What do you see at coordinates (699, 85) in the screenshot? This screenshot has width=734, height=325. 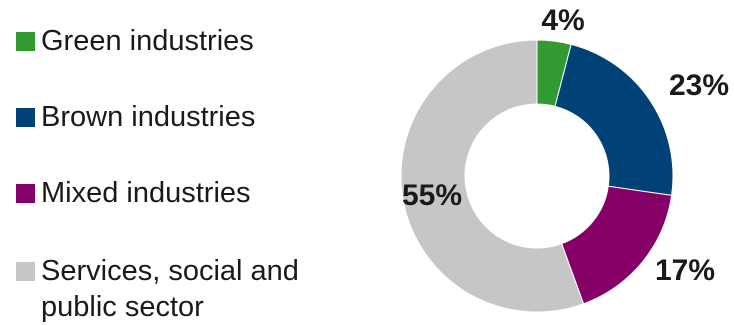 I see `data-label-brown: 23%` at bounding box center [699, 85].